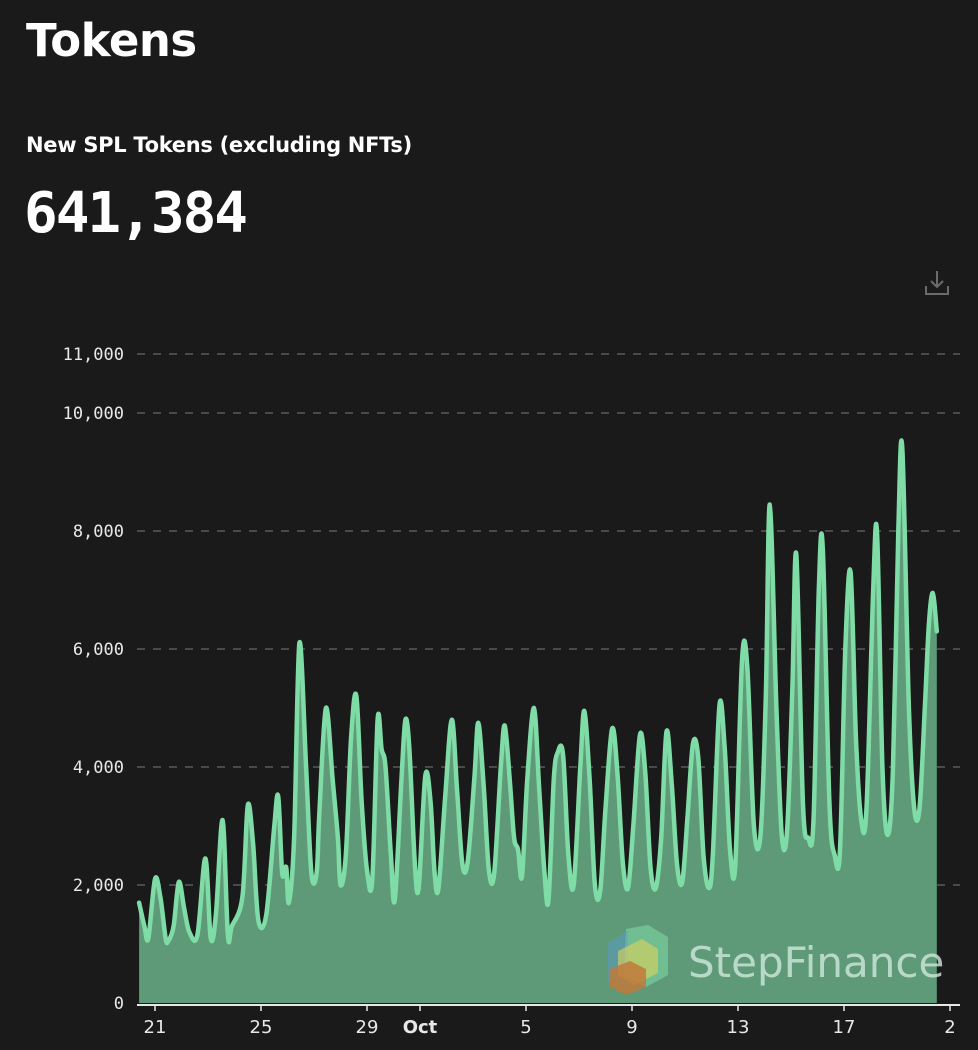 The height and width of the screenshot is (1050, 978). I want to click on watermark: StepFinance, so click(776, 960).